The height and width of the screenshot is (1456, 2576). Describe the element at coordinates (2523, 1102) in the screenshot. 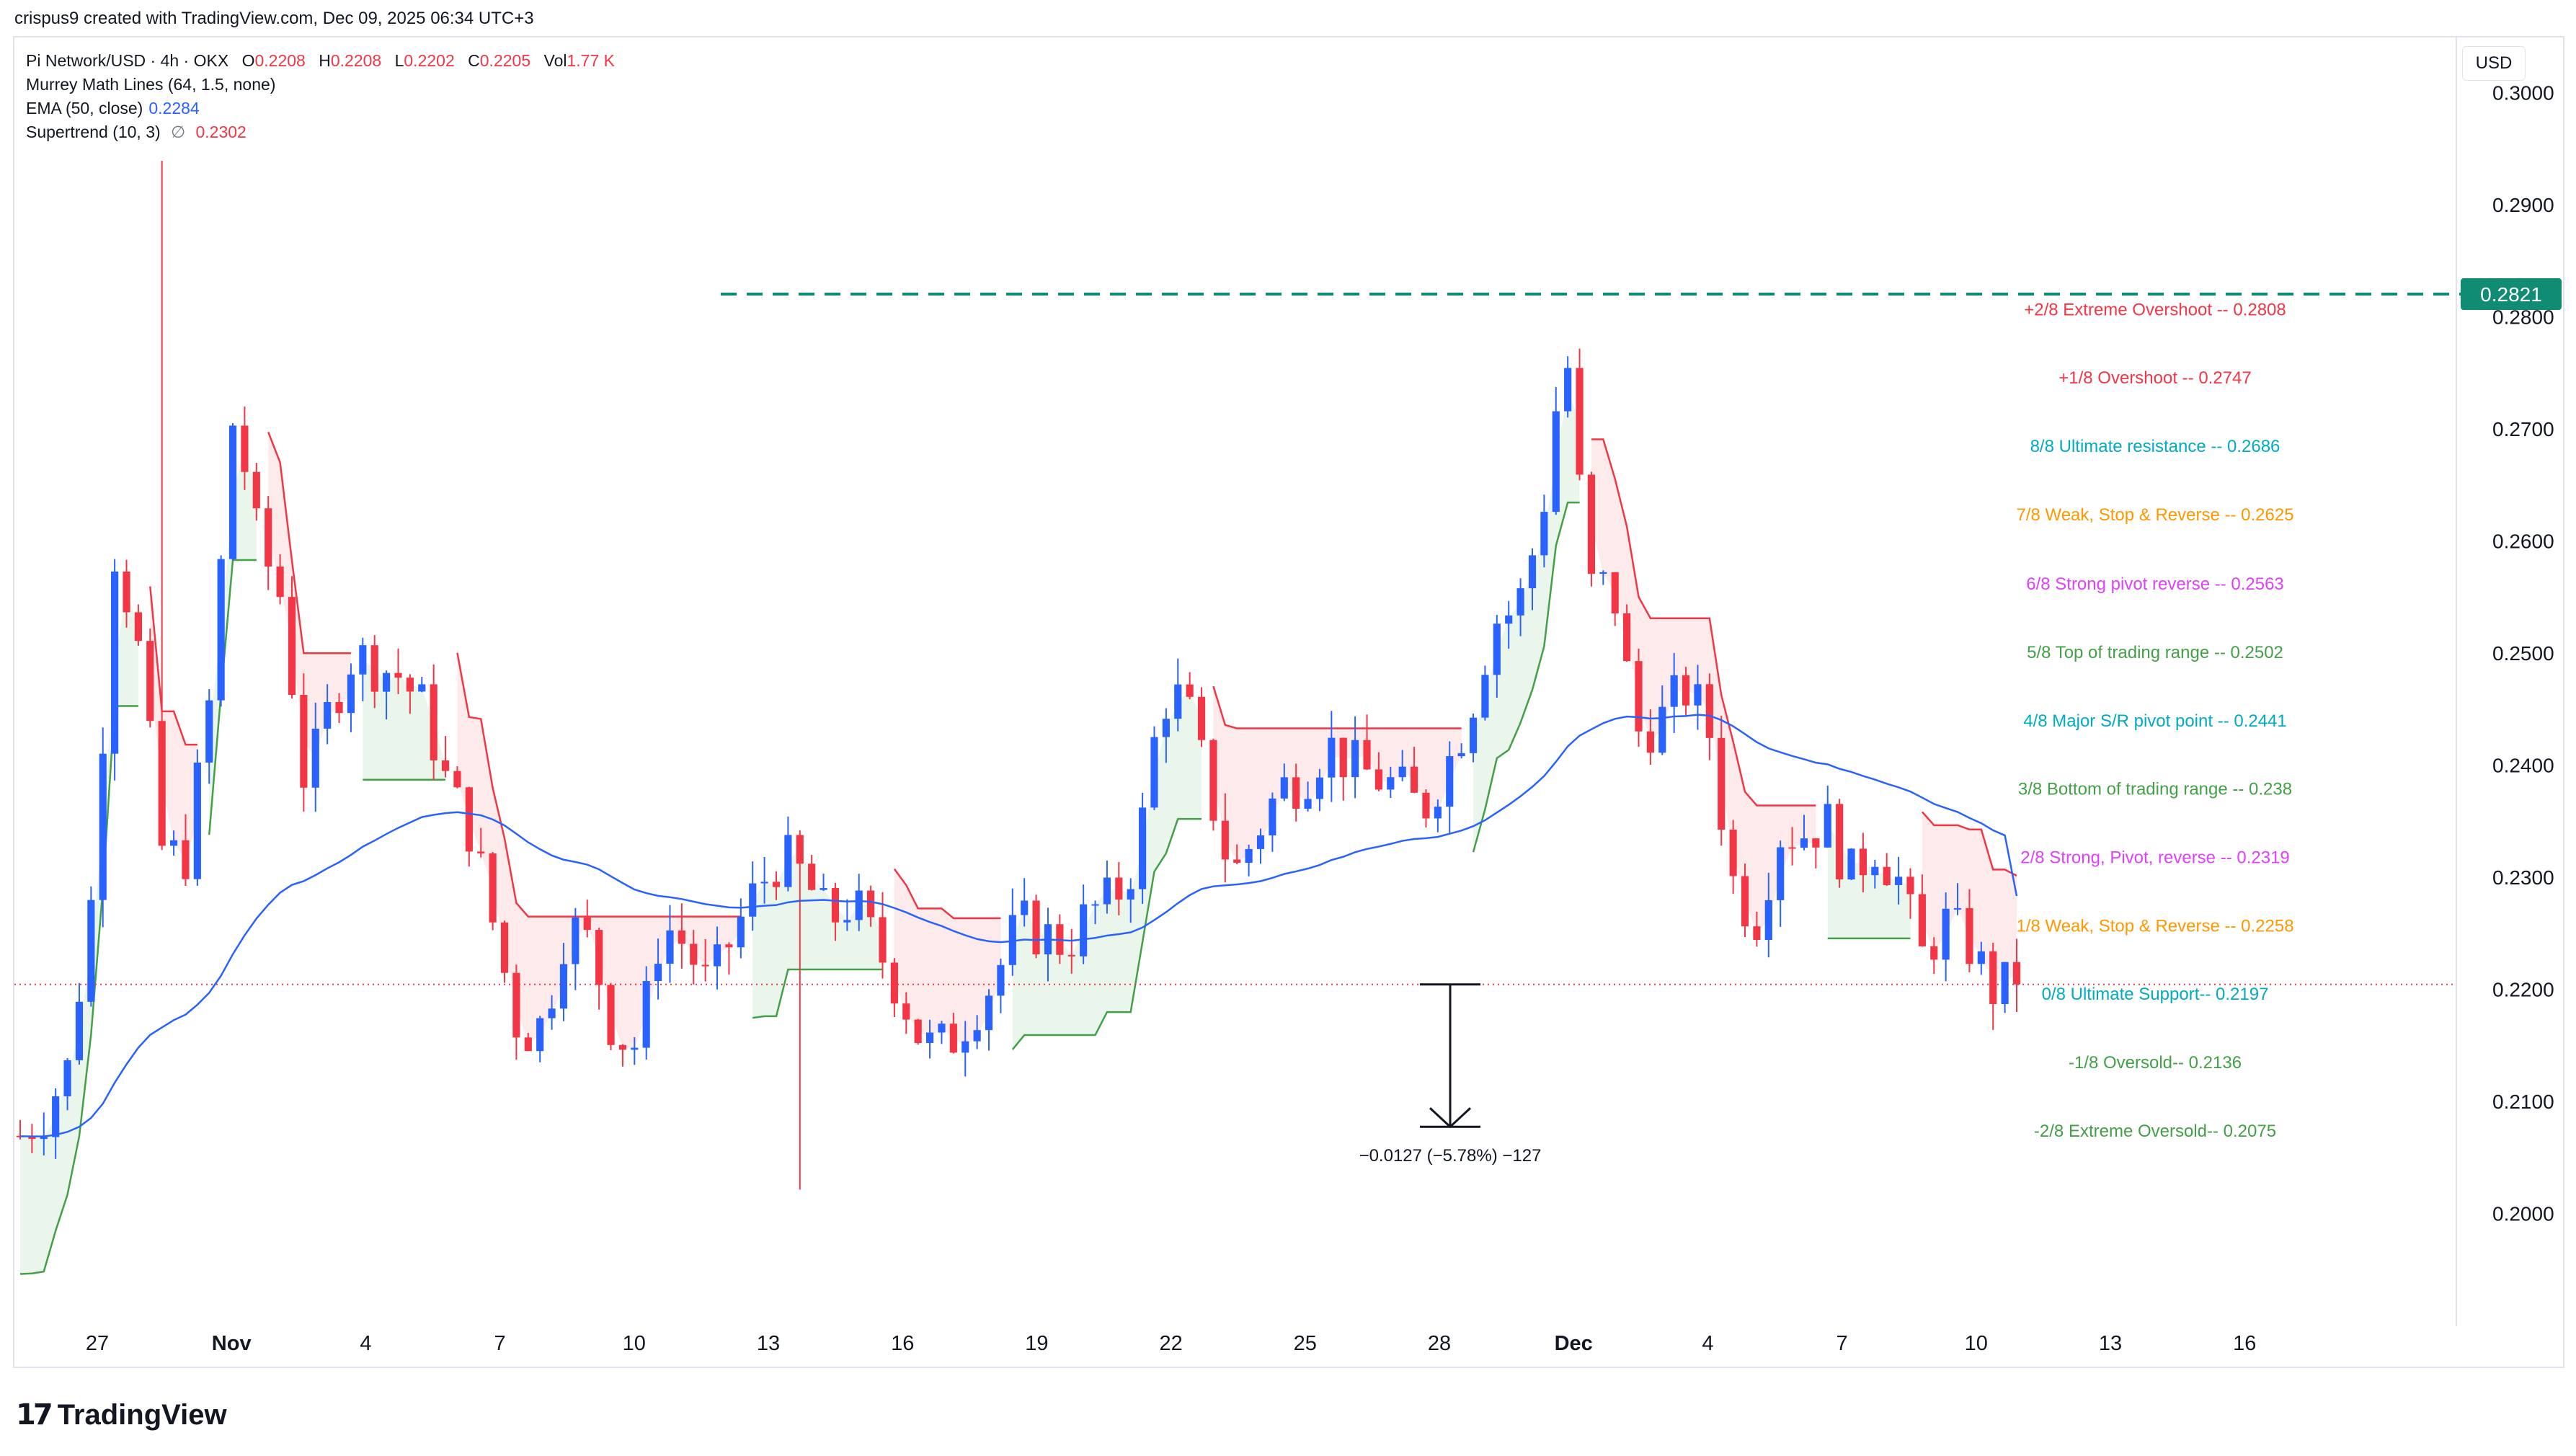

I see `y-tick-label: 0.2100` at that location.